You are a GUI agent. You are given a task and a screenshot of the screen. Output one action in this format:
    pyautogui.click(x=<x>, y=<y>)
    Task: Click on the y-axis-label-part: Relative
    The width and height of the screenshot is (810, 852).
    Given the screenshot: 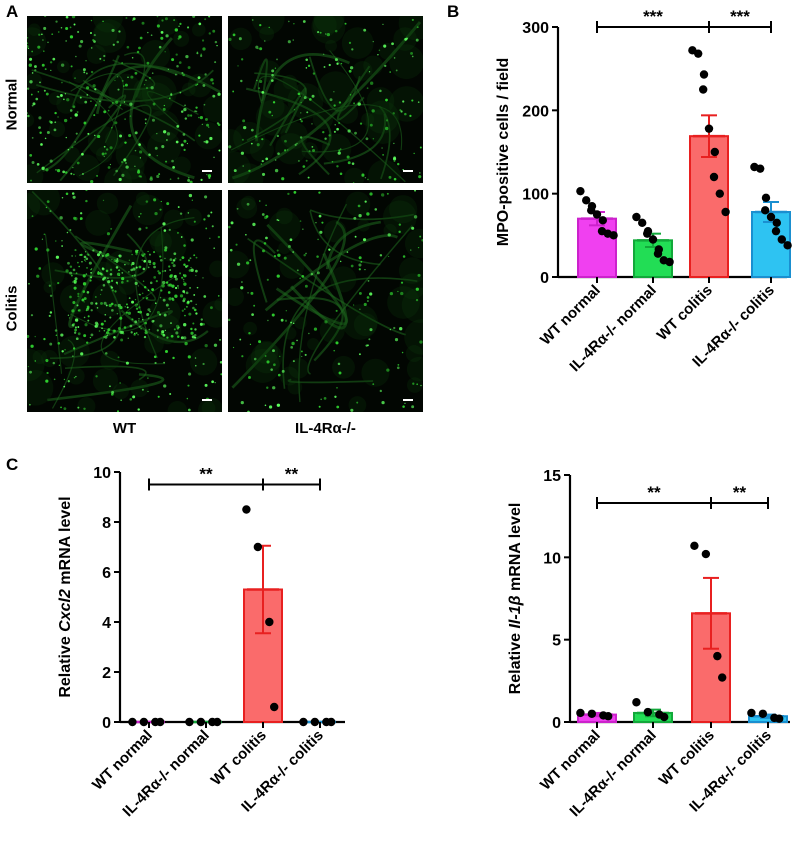 What is the action you would take?
    pyautogui.click(x=515, y=662)
    